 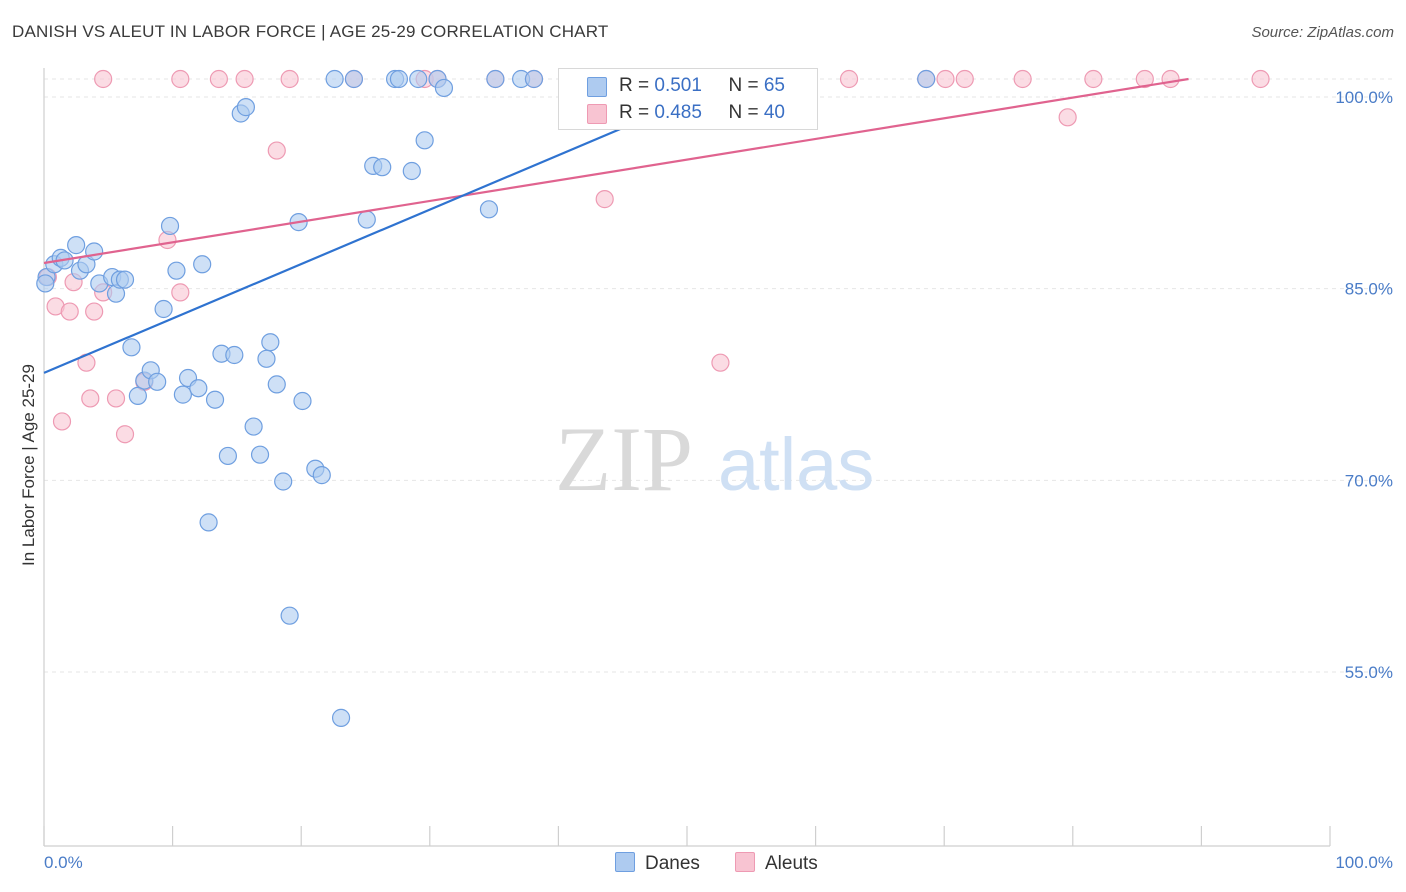 I want to click on danes-n-value: 65, so click(x=774, y=85).